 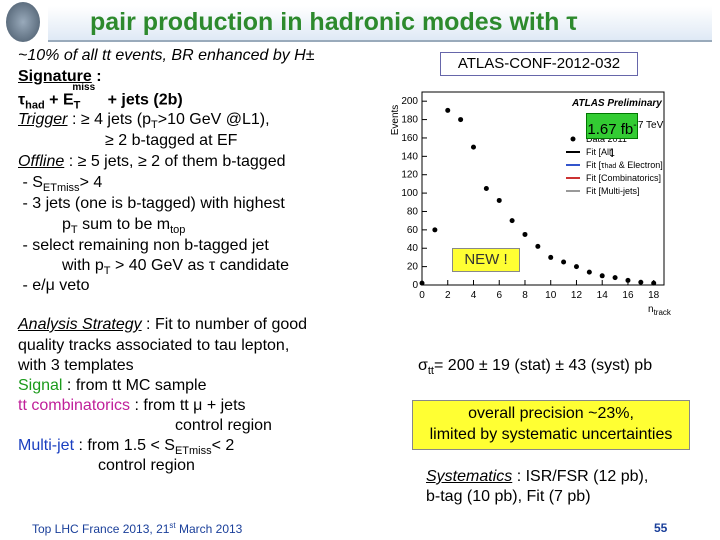 What do you see at coordinates (175, 267) in the screenshot?
I see `text-line: with pT > 40 GeV as τ candidate` at bounding box center [175, 267].